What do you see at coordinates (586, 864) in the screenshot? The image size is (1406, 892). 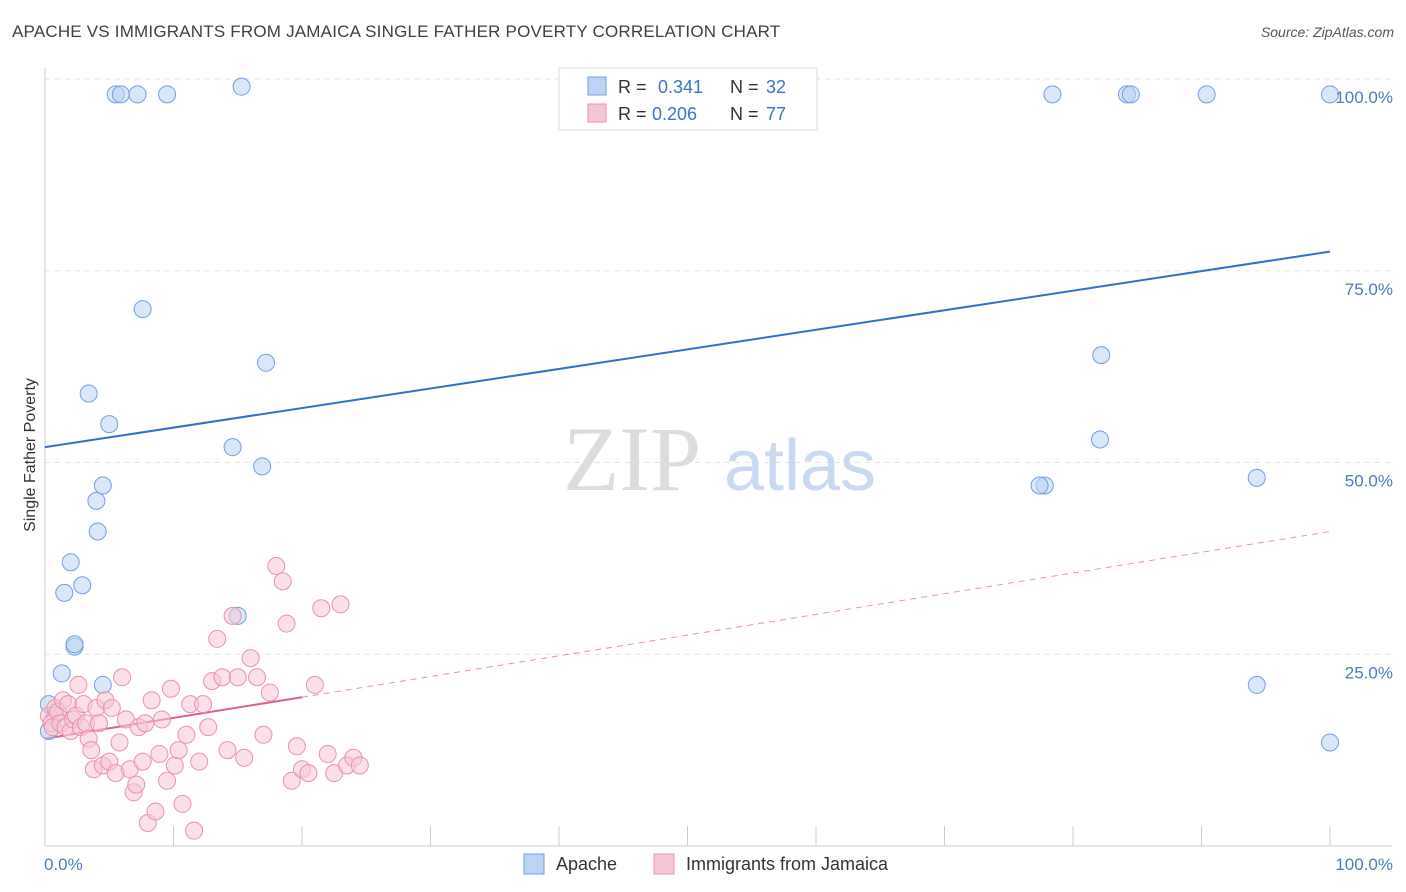 I see `bottom-legend-label-apache: Apache` at bounding box center [586, 864].